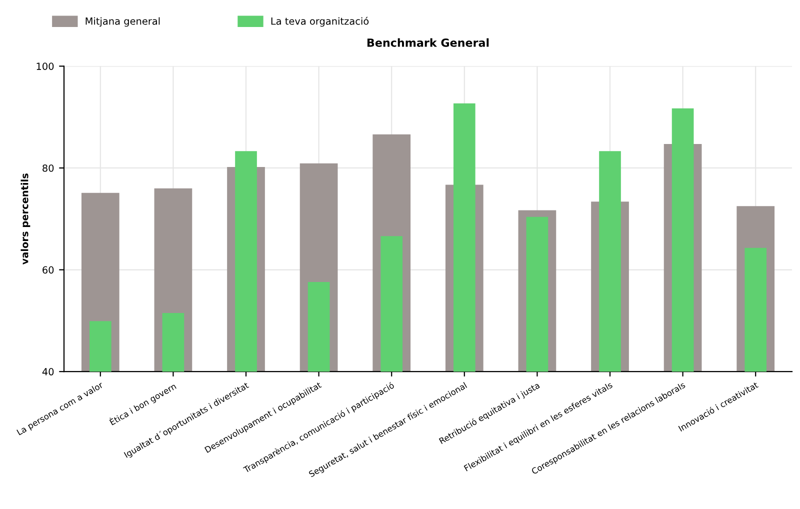  I want to click on chart-title: Benchmark General, so click(428, 42).